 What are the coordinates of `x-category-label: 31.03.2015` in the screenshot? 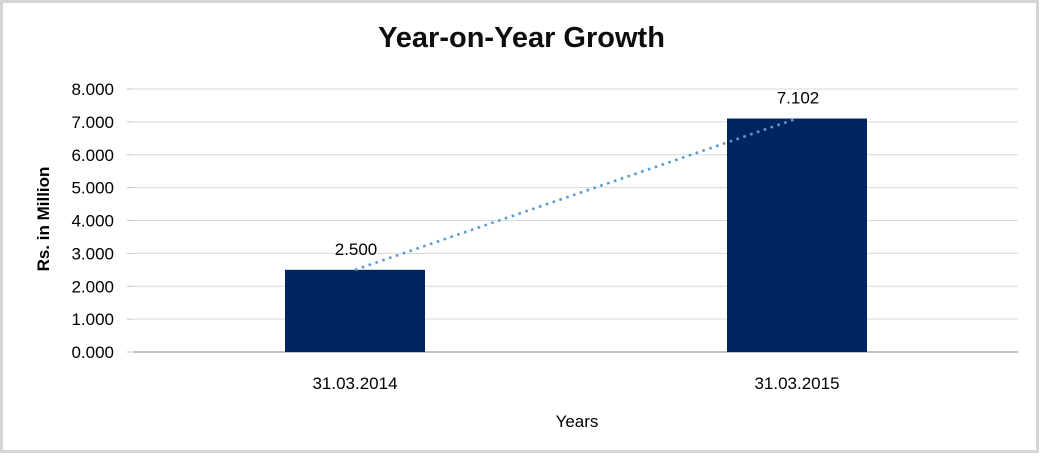 It's located at (796, 383).